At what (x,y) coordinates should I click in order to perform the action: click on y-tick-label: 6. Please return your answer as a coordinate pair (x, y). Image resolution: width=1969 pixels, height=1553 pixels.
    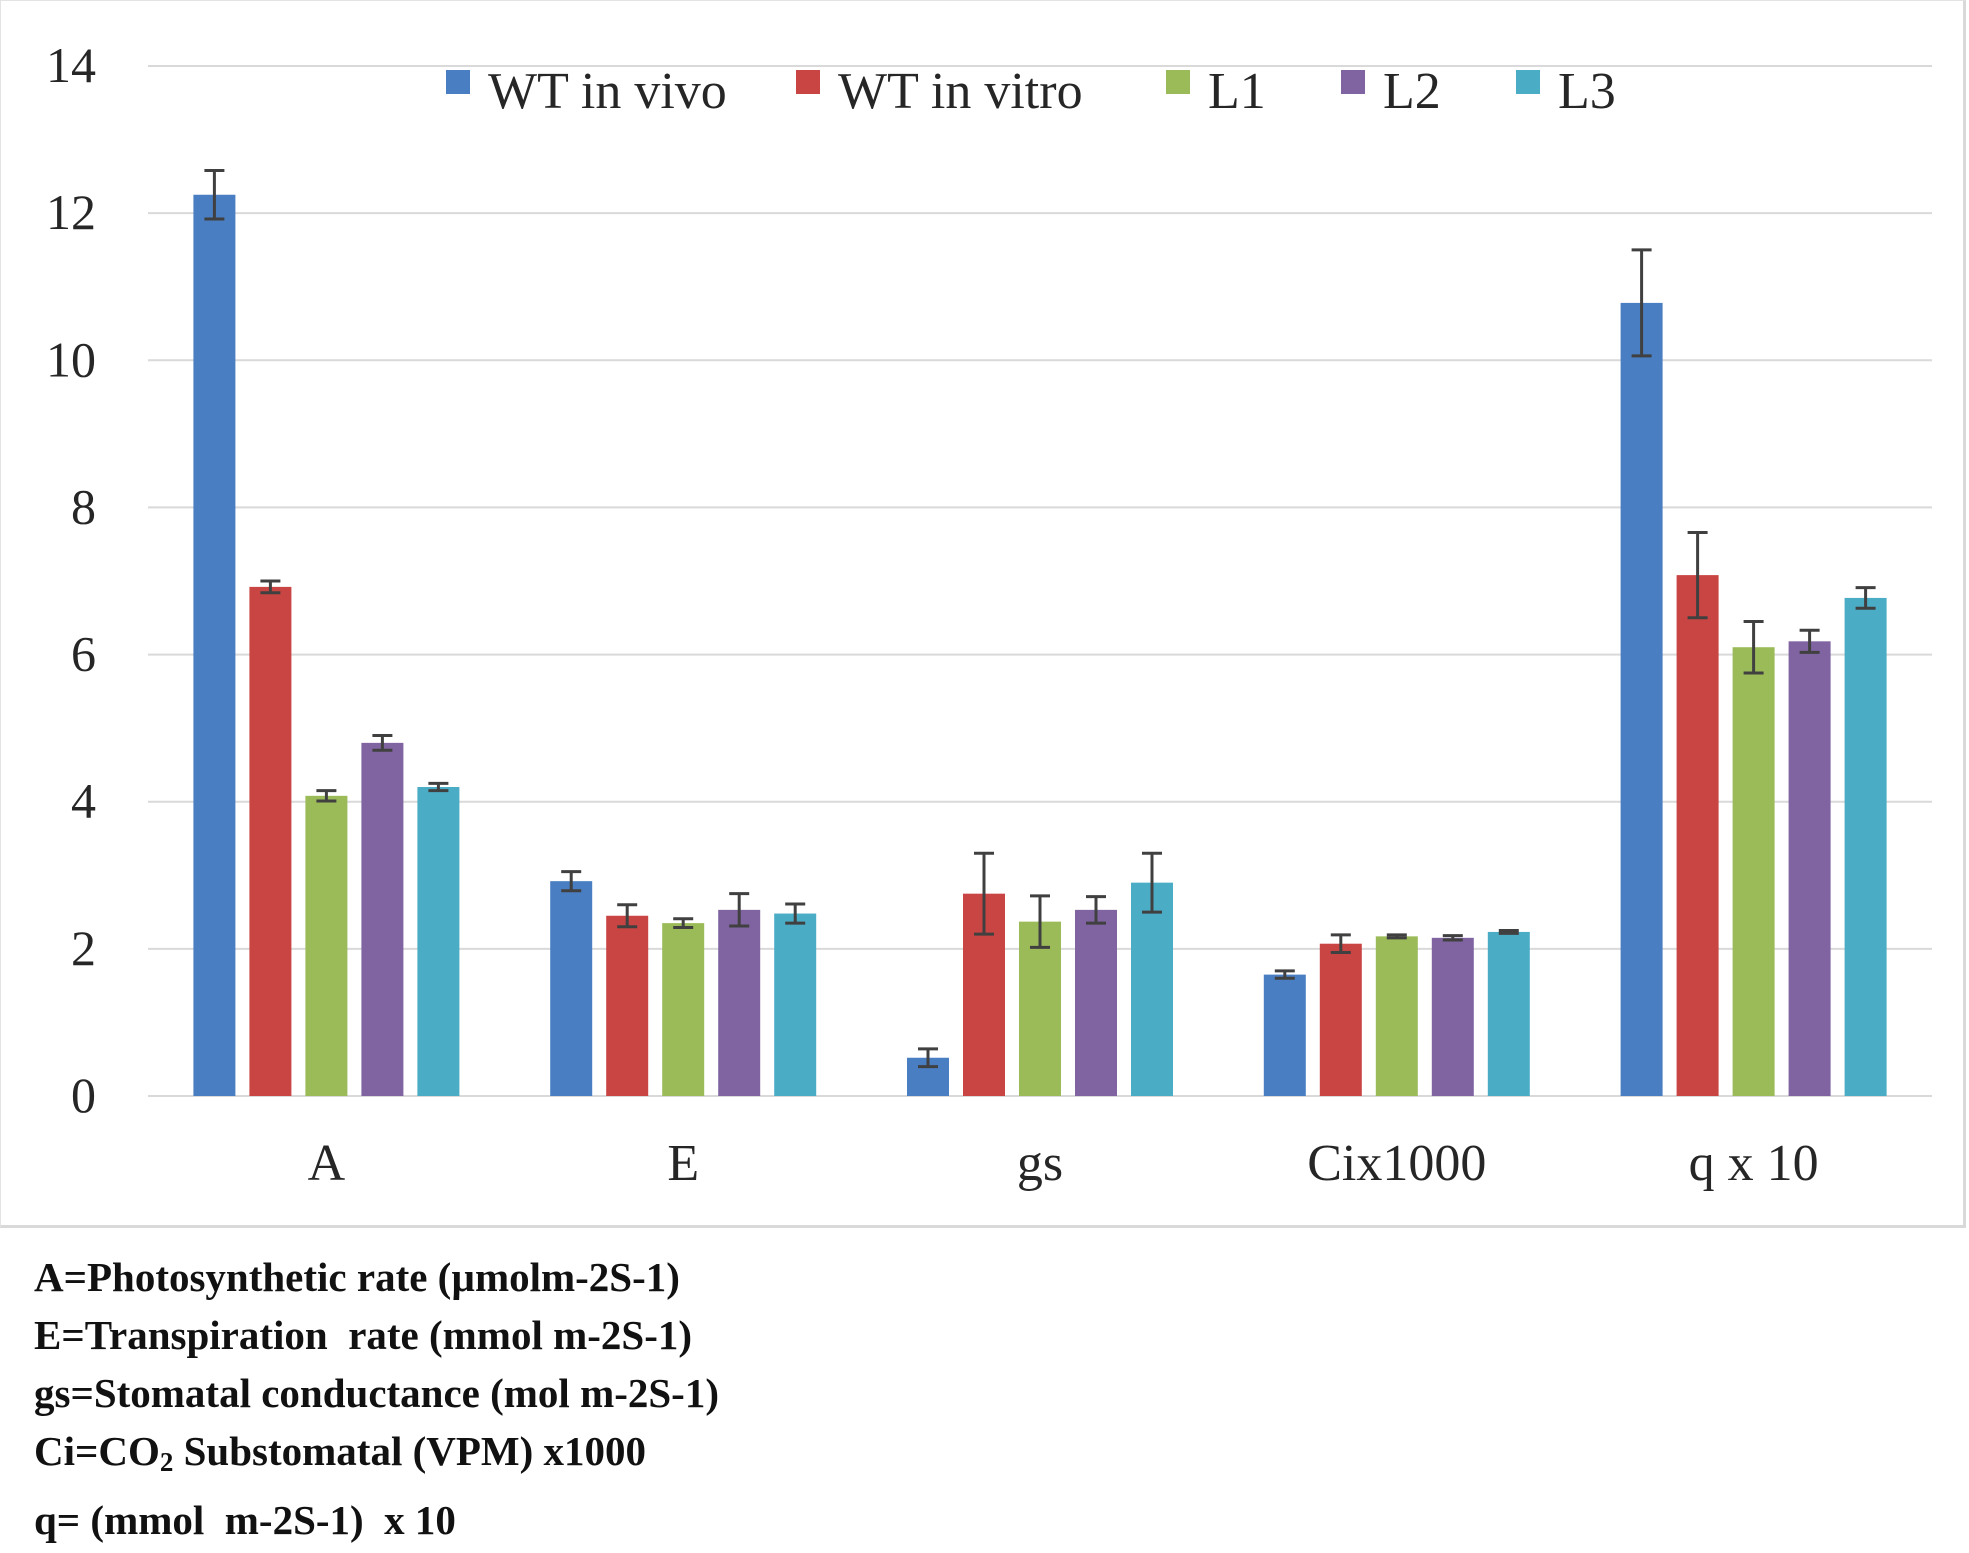
    Looking at the image, I should click on (83, 654).